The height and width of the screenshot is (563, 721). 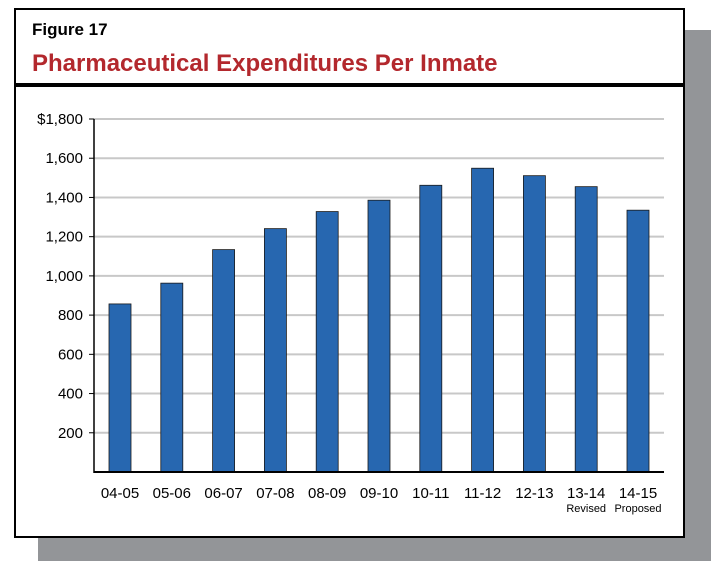 What do you see at coordinates (64, 197) in the screenshot?
I see `y-tick-label: 1,400` at bounding box center [64, 197].